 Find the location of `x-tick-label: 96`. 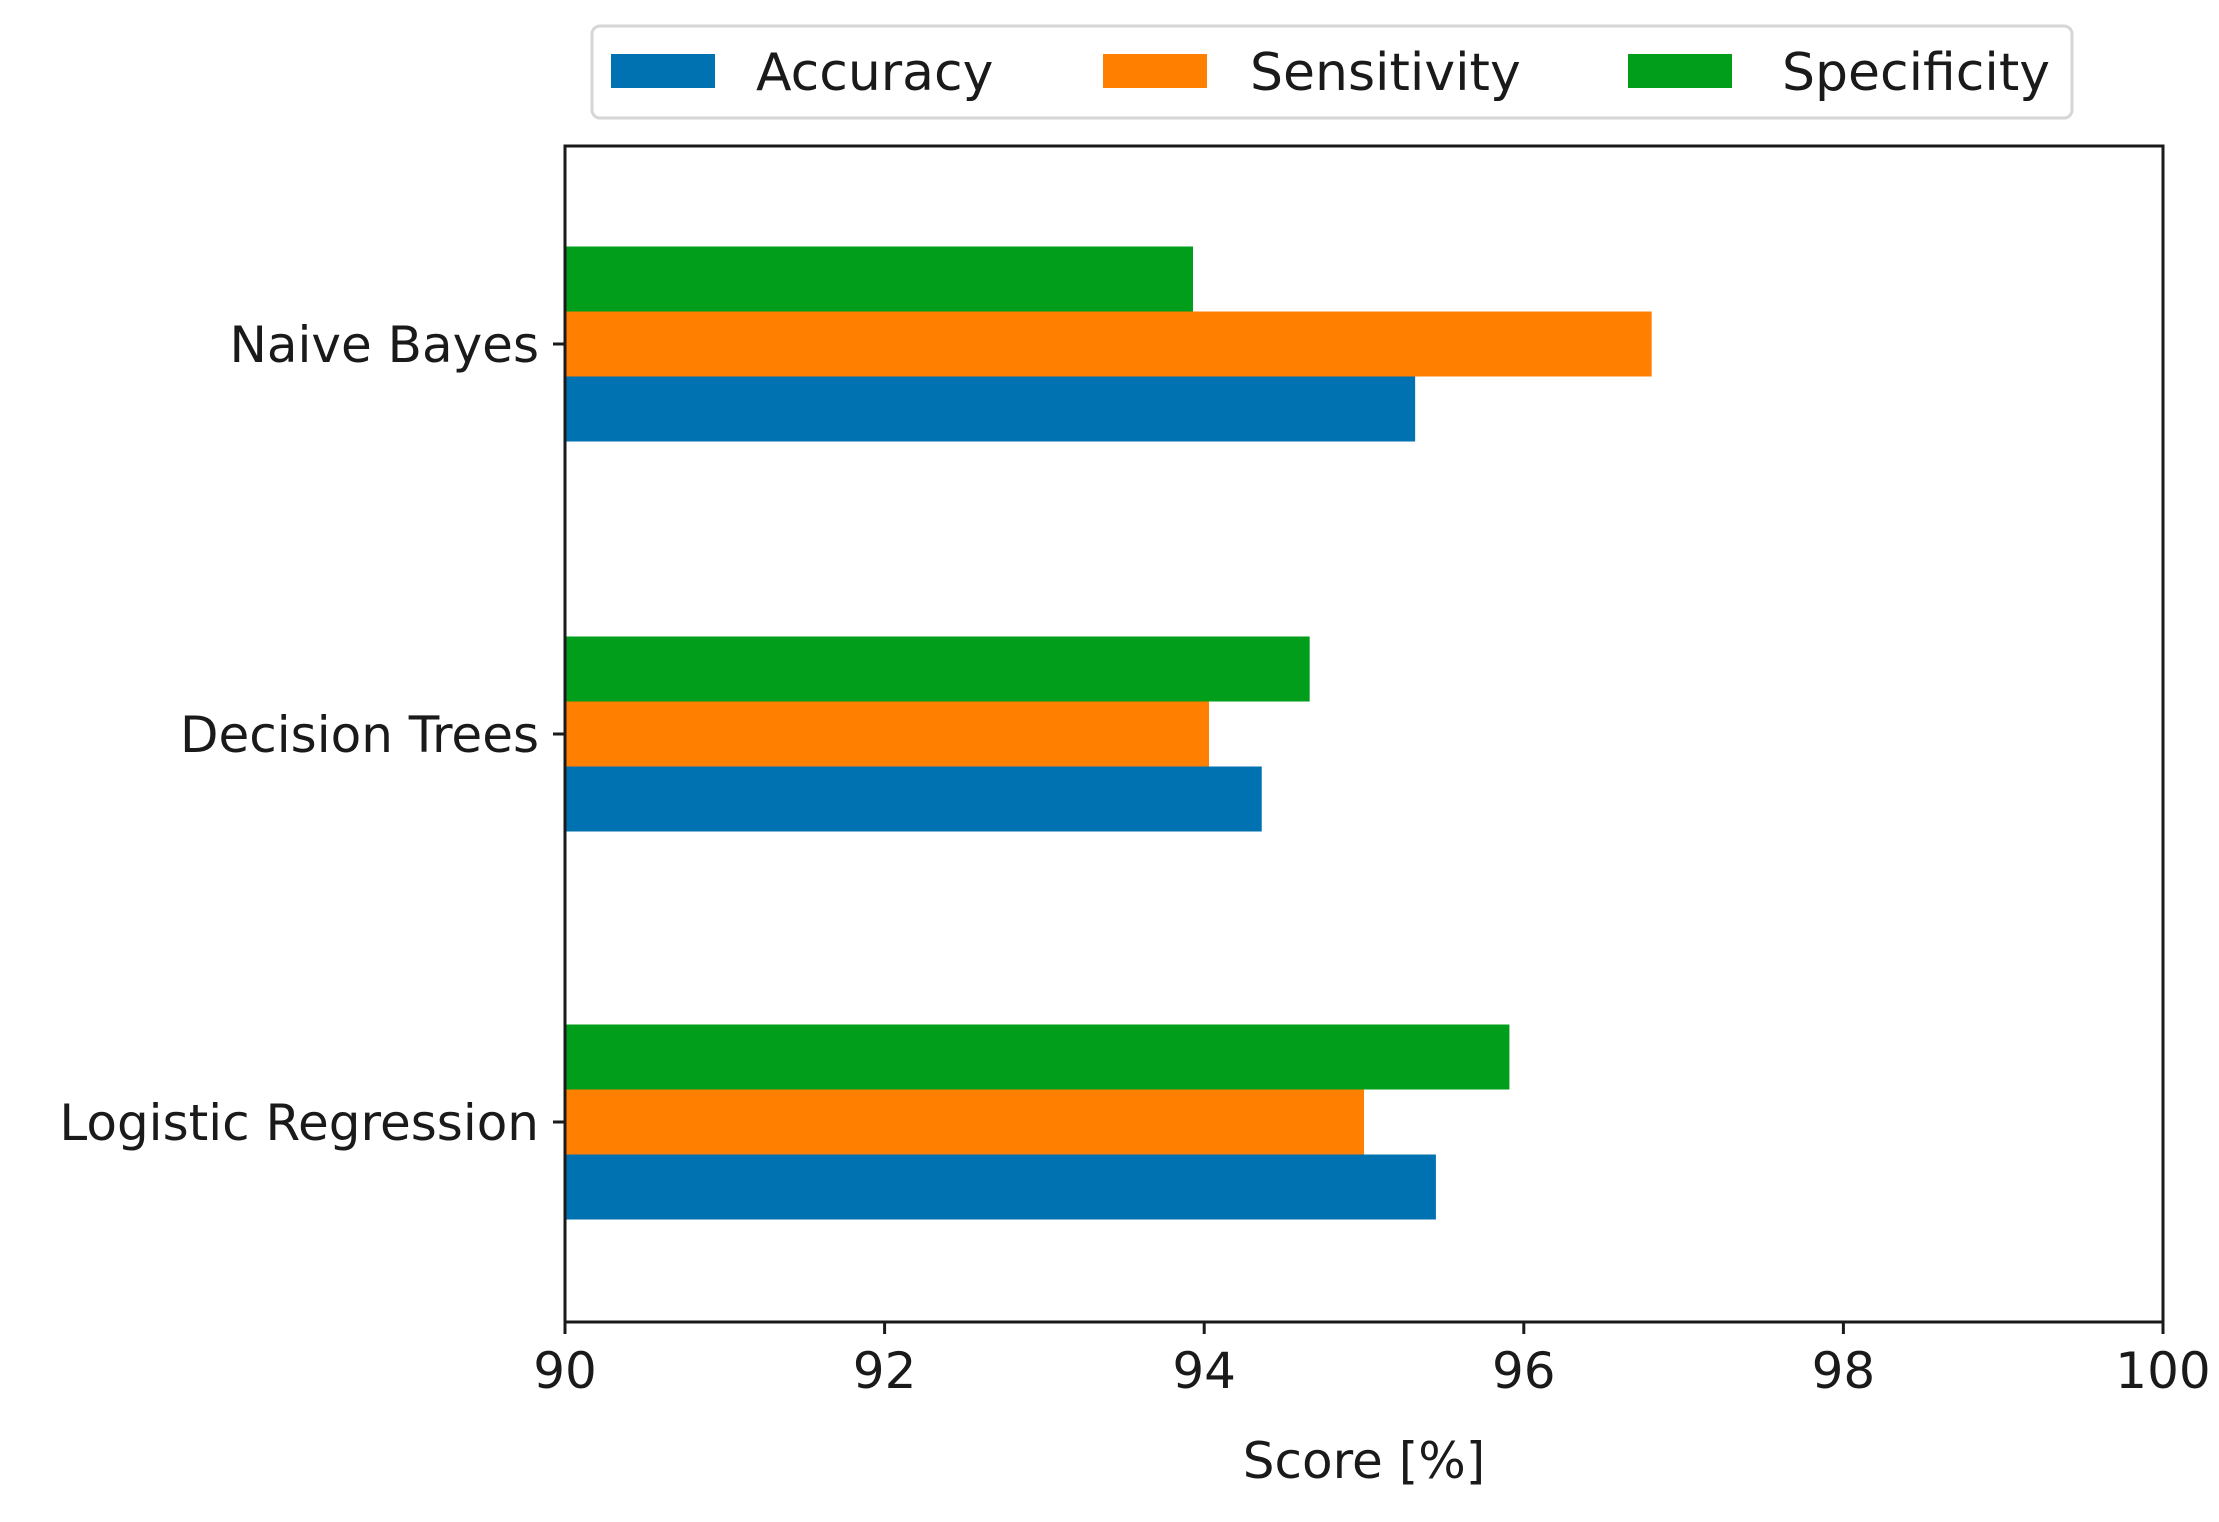

x-tick-label: 96 is located at coordinates (1524, 1371).